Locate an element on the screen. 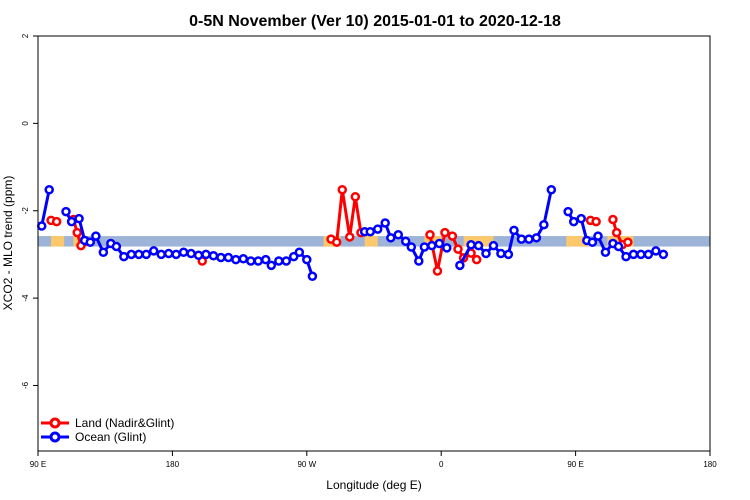 This screenshot has width=750, height=500. x-tick-label: 90 W is located at coordinates (306, 464).